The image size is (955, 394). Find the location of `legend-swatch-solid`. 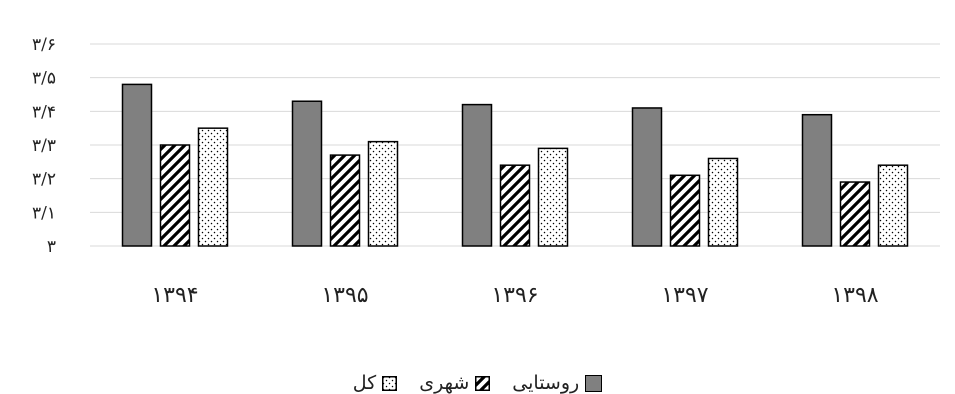

legend-swatch-solid is located at coordinates (594, 383).